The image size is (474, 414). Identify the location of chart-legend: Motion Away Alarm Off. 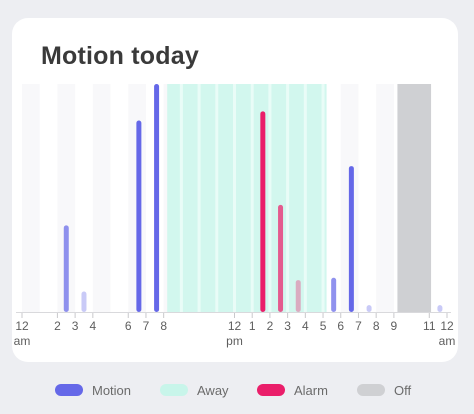
(237, 390).